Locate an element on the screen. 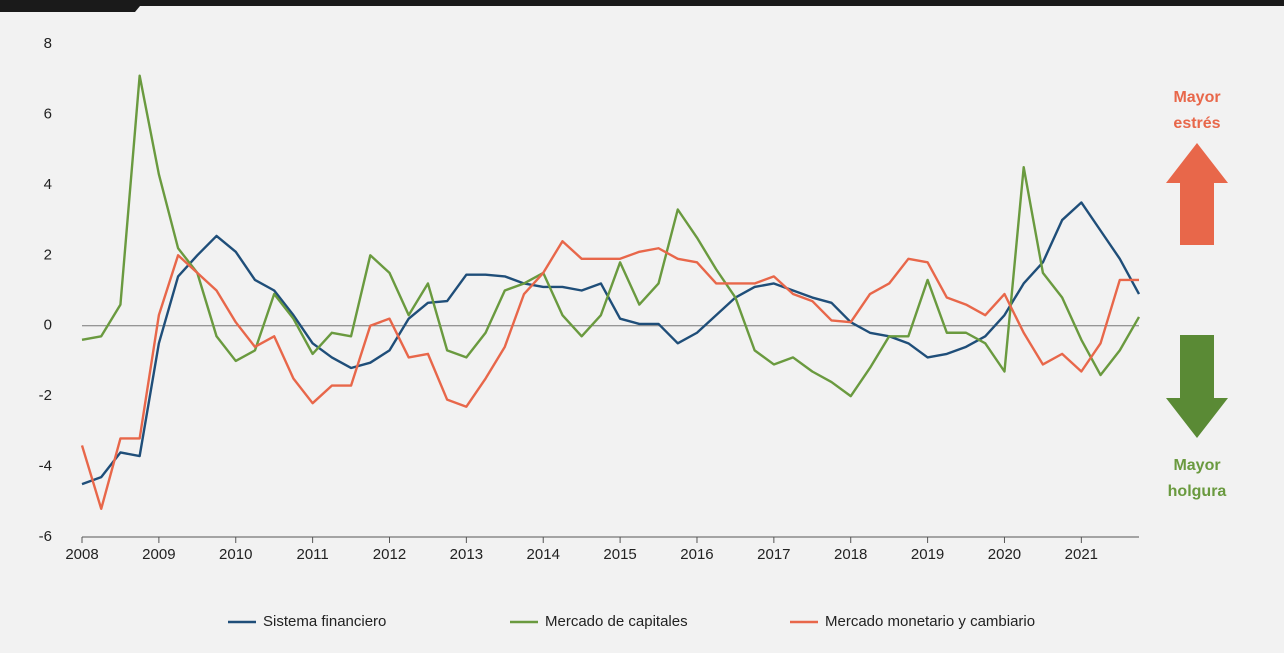 Image resolution: width=1284 pixels, height=653 pixels. x-tick-label: 2011 is located at coordinates (312, 554).